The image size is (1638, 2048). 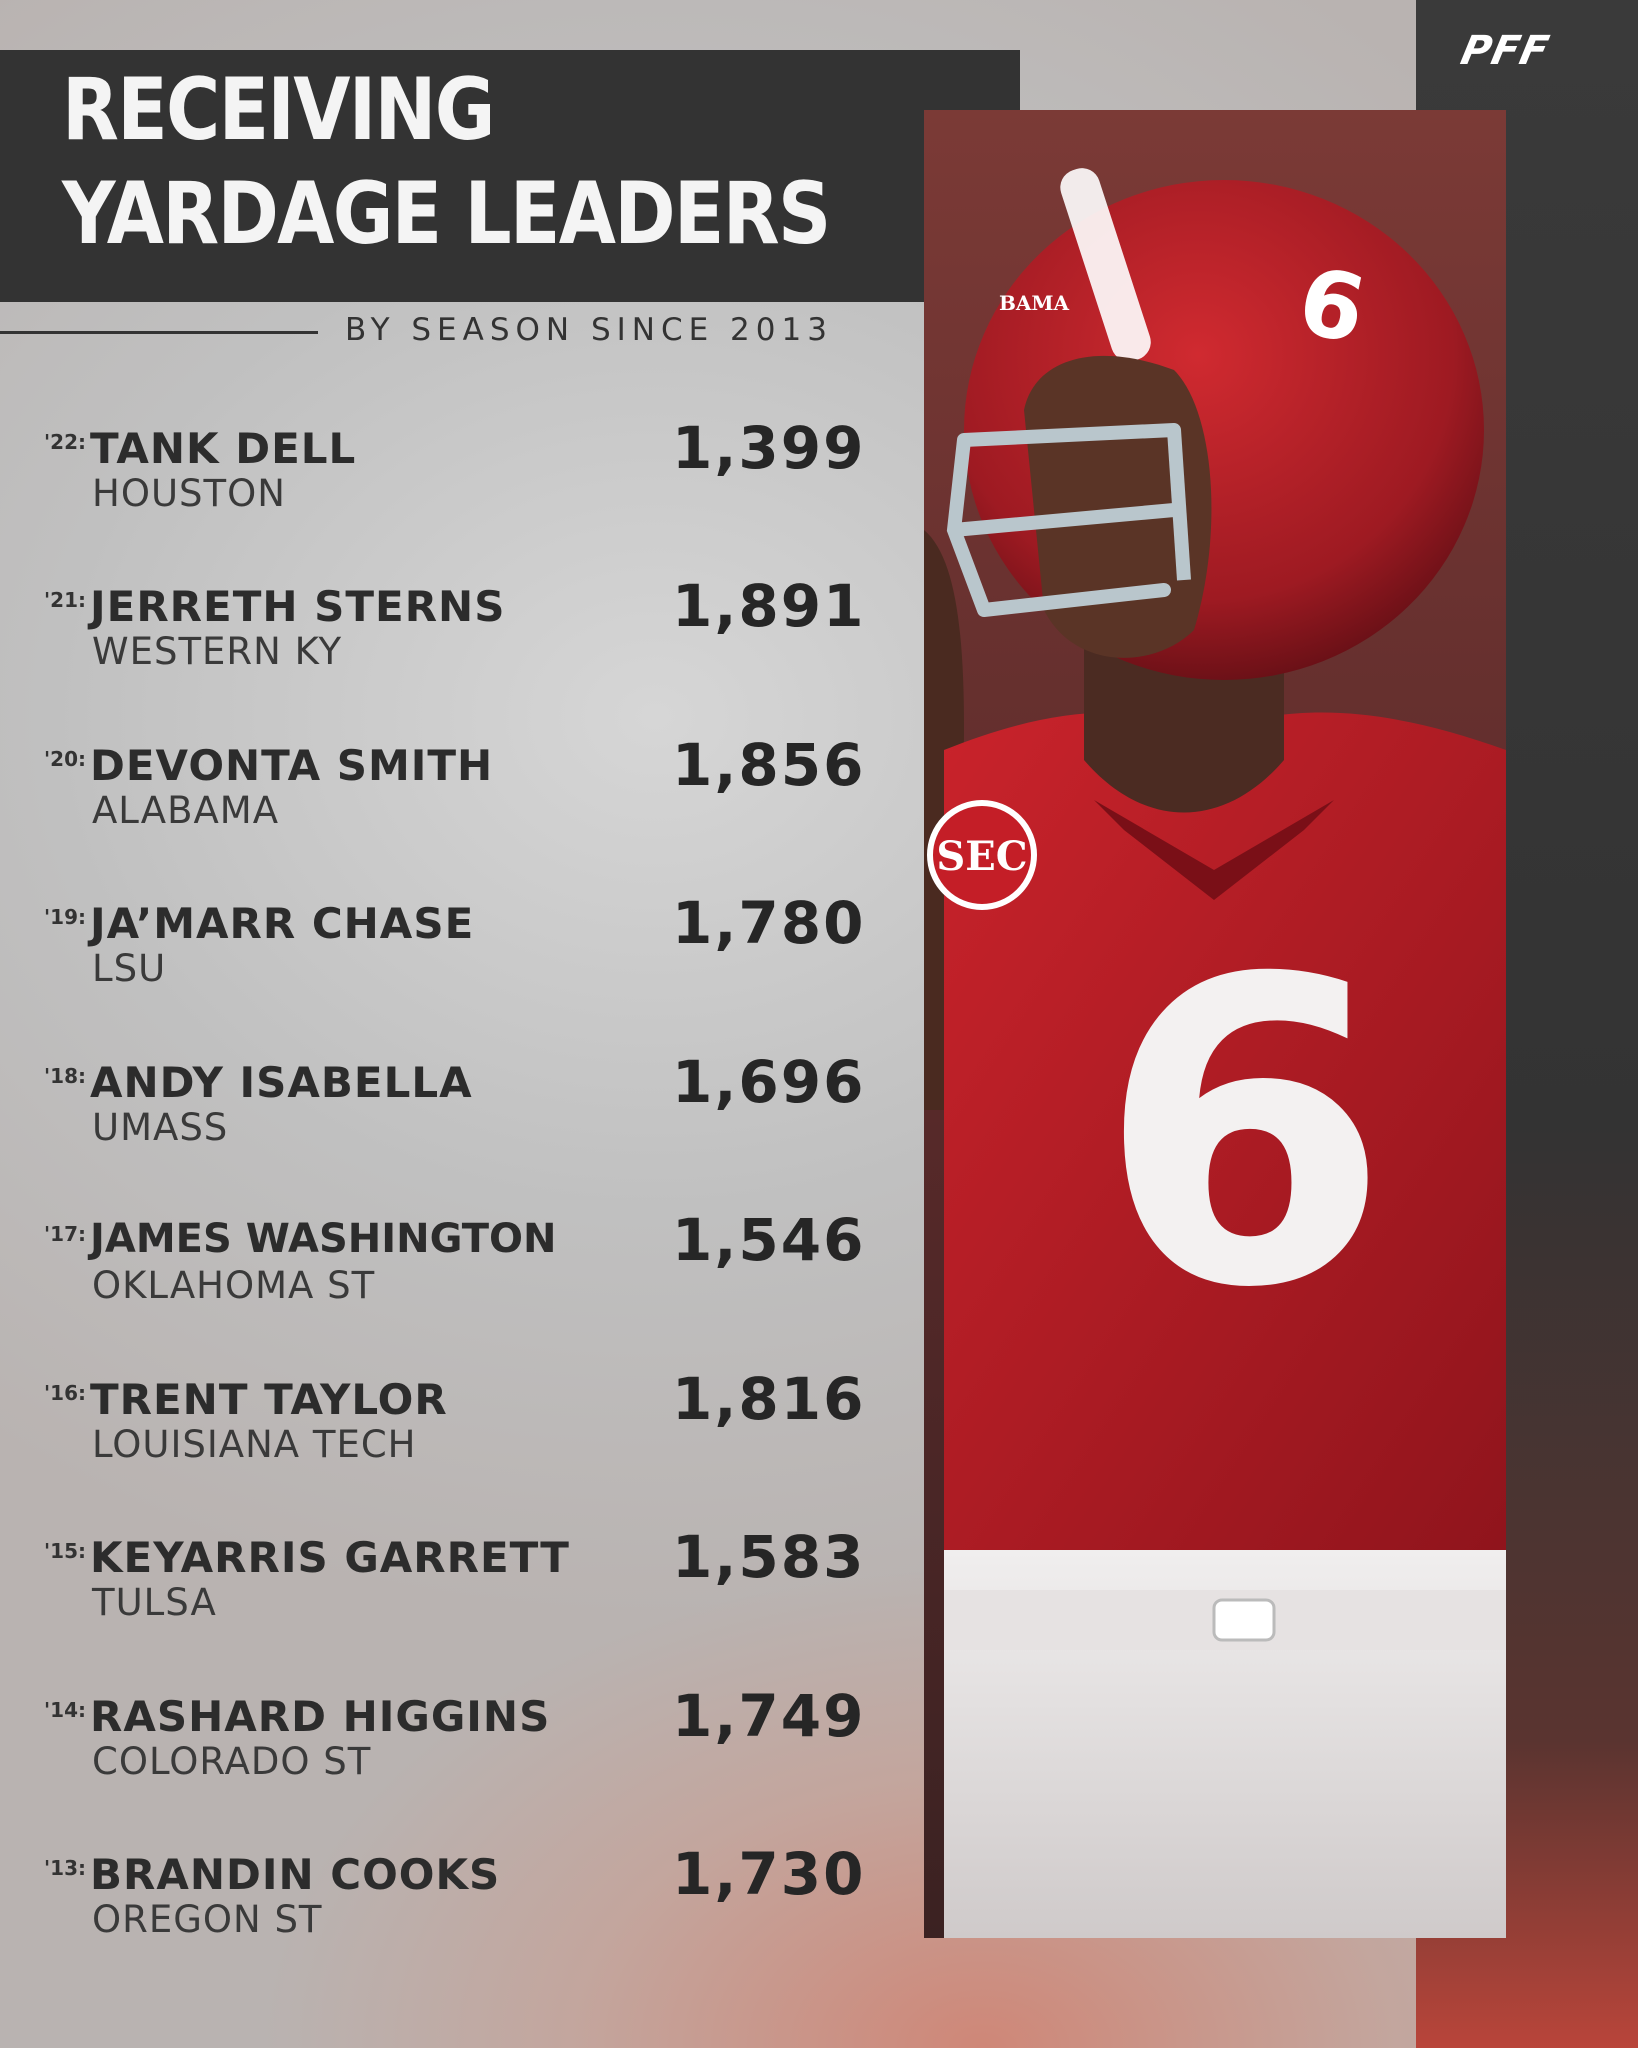 I want to click on yards-value: 1,546, so click(x=769, y=1240).